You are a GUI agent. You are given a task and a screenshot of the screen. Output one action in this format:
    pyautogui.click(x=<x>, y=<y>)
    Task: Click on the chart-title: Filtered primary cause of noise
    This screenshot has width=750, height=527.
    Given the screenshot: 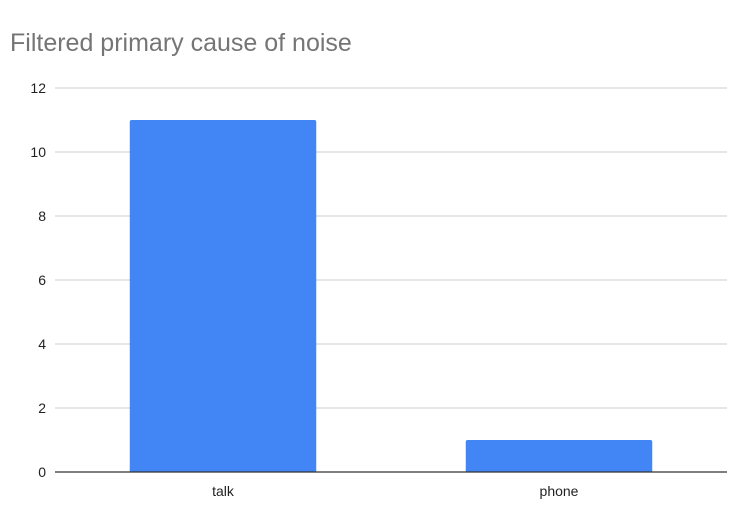 What is the action you would take?
    pyautogui.click(x=181, y=43)
    